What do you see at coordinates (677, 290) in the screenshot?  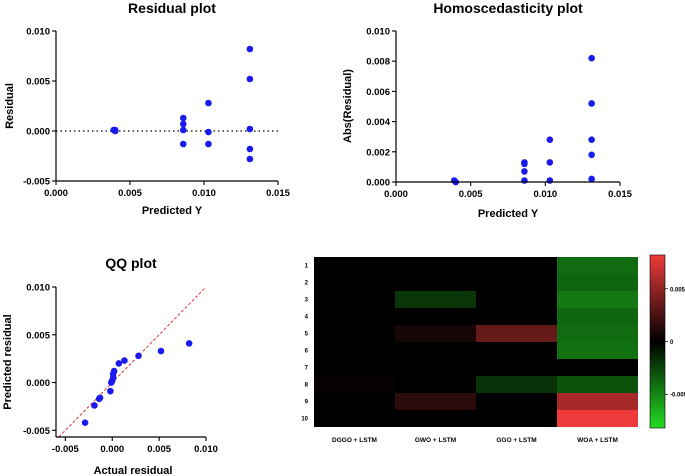 I see `colorbar-tick-label: 0.005` at bounding box center [677, 290].